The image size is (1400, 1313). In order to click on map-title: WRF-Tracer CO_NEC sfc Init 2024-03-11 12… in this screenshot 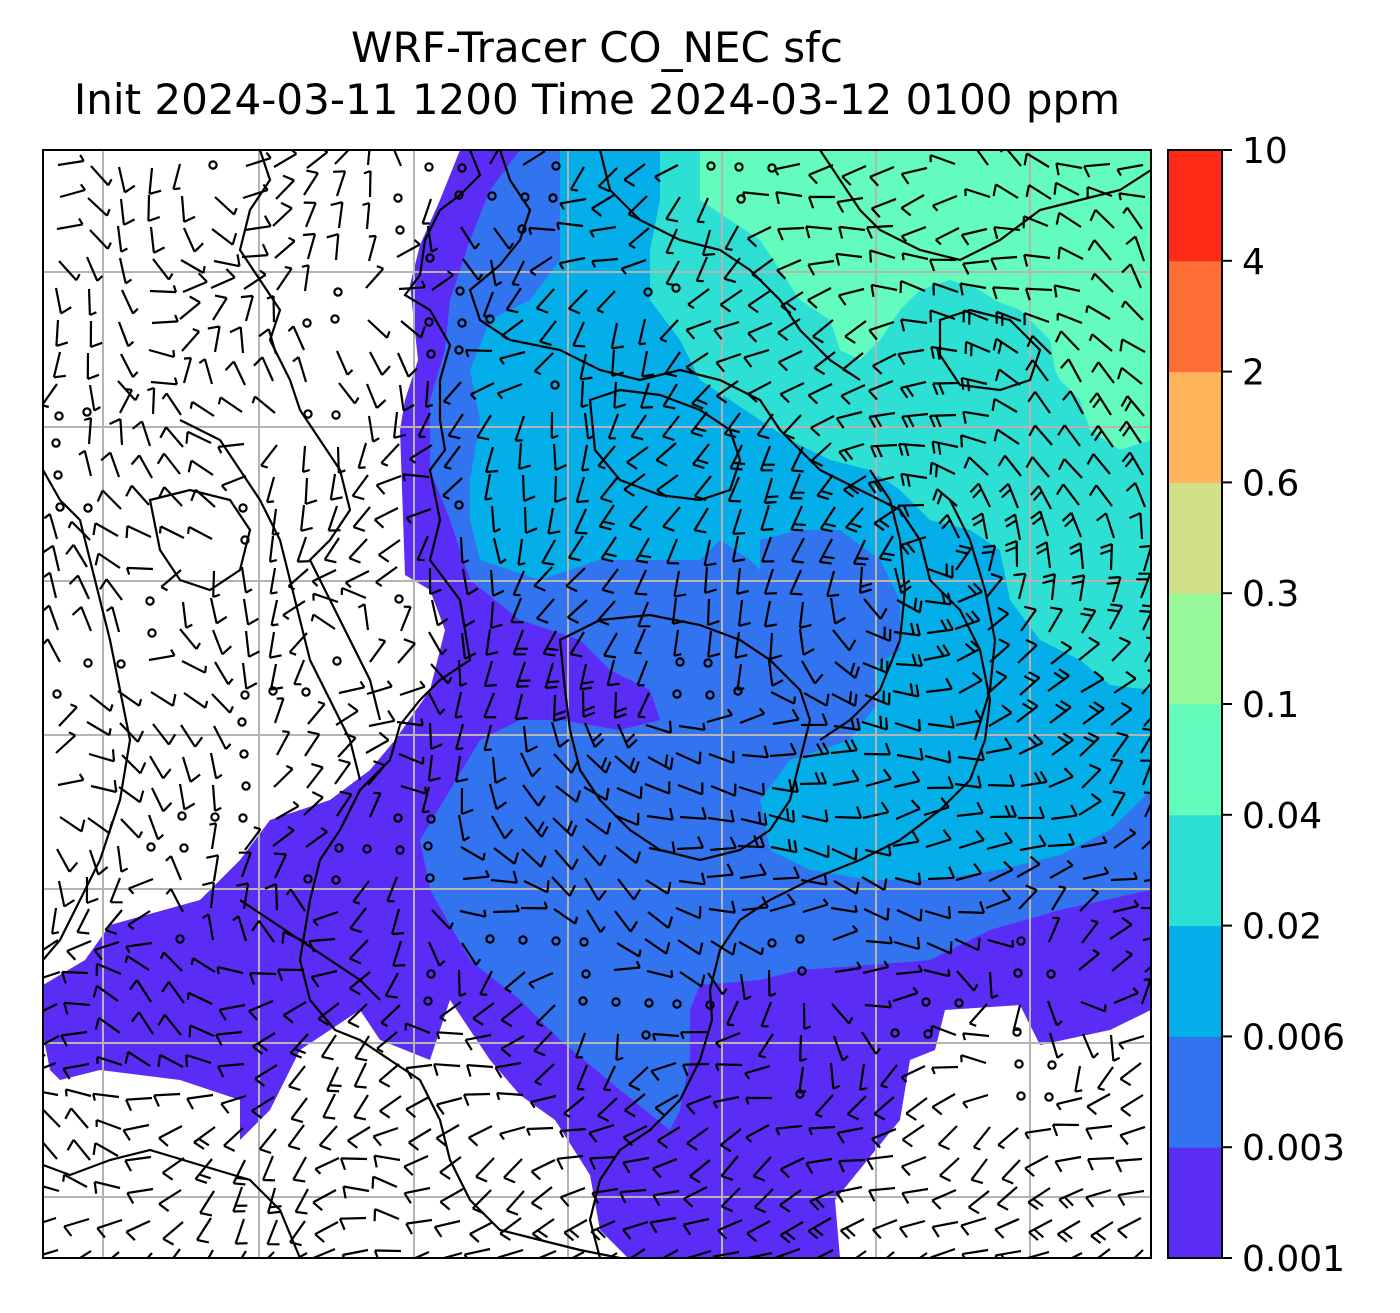, I will do `click(597, 74)`.